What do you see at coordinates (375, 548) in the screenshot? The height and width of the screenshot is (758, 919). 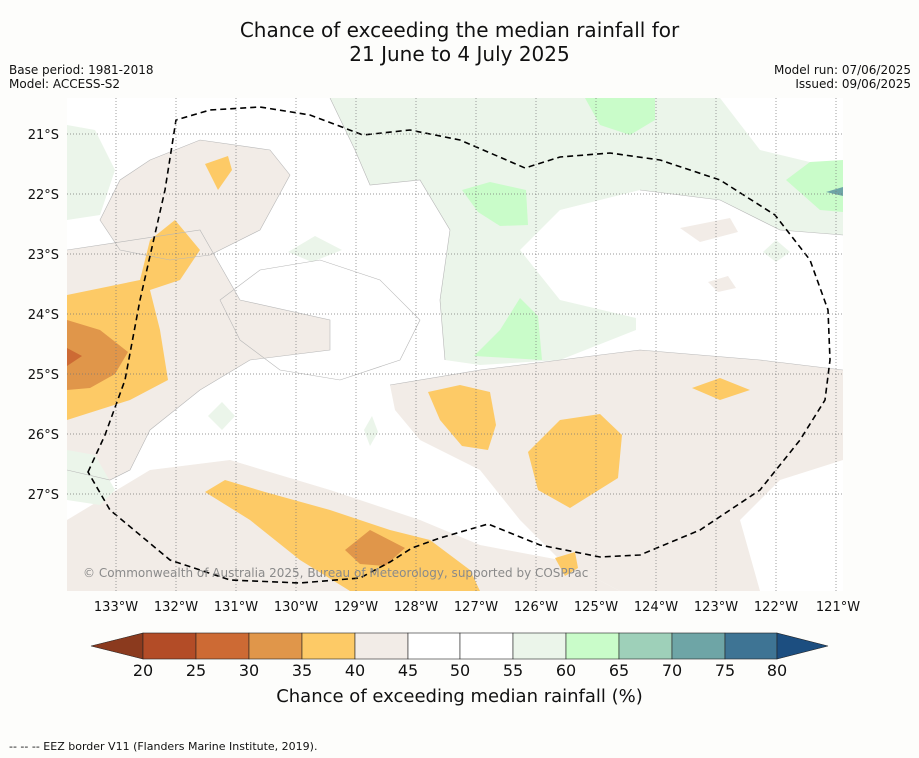 I see `region-35-south` at bounding box center [375, 548].